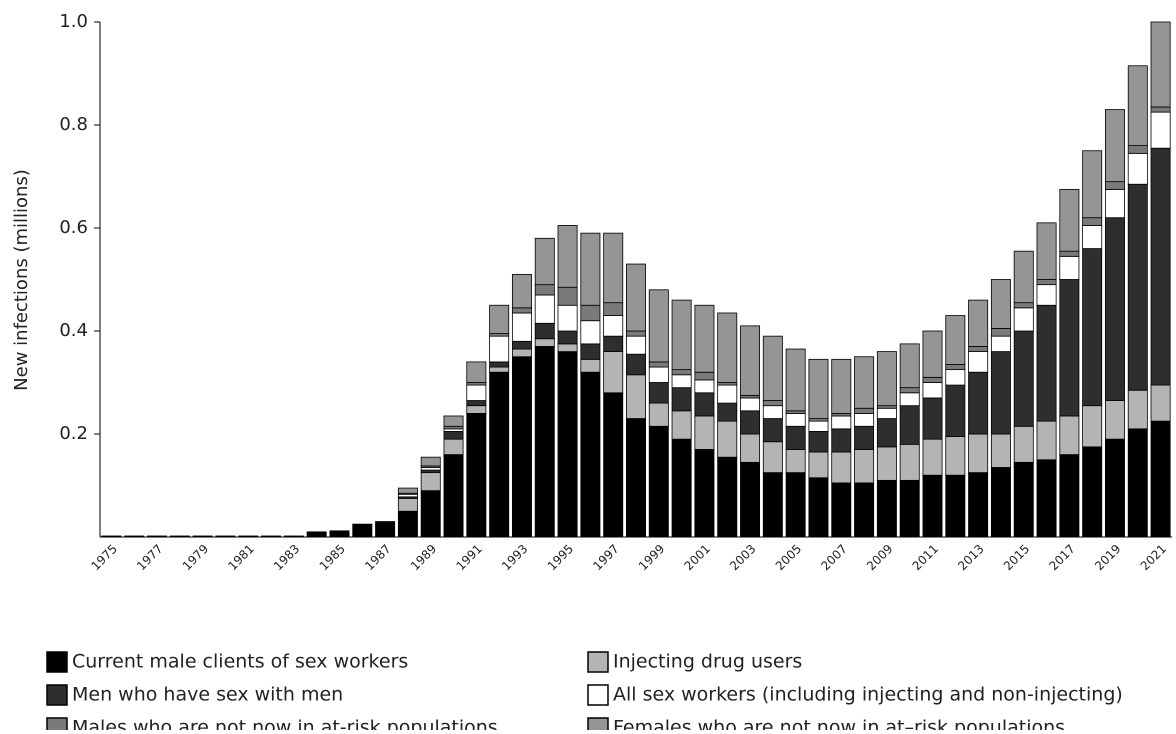 The width and height of the screenshot is (1176, 734). I want to click on x-tick-label: 2007, so click(833, 557).